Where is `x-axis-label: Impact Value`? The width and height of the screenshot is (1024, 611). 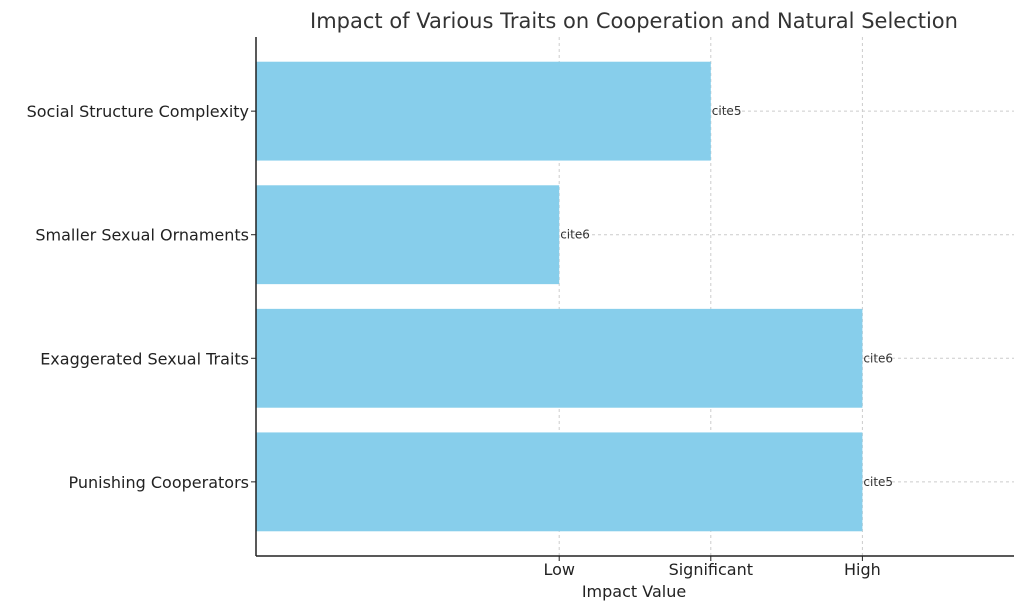
x-axis-label: Impact Value is located at coordinates (634, 591).